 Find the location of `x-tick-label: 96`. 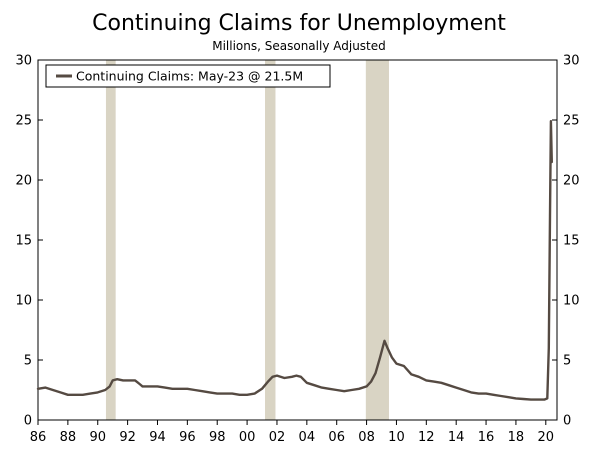

x-tick-label: 96 is located at coordinates (187, 437).